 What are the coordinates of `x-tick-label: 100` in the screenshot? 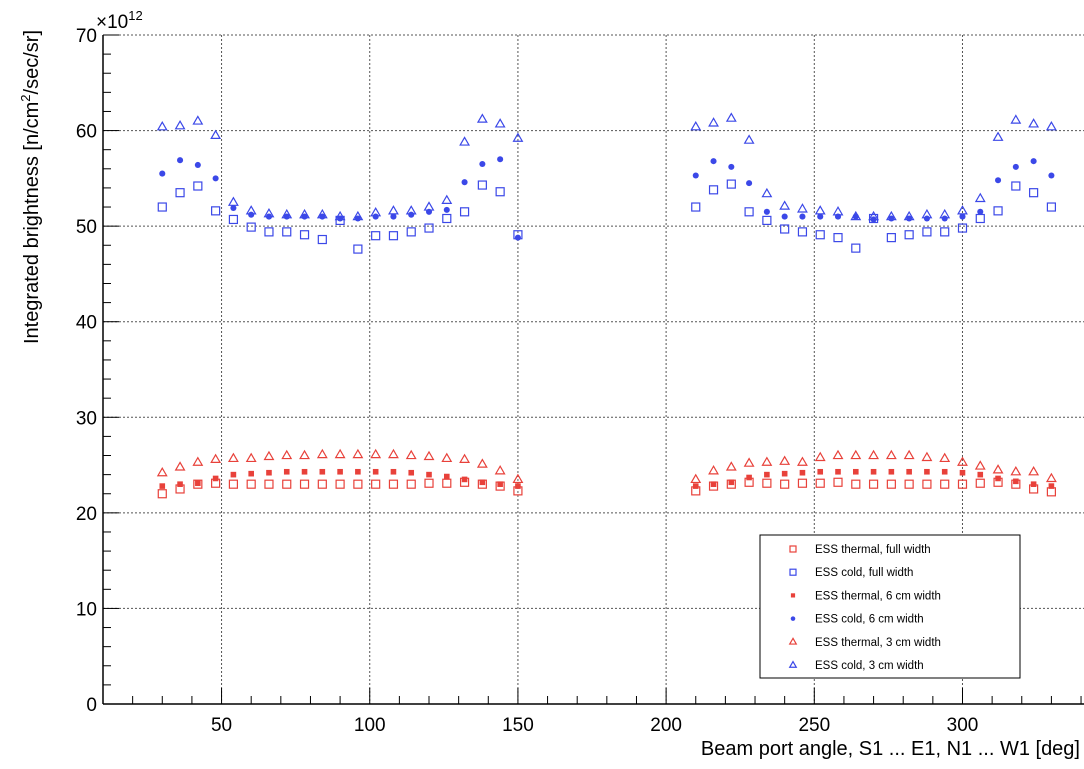 It's located at (370, 725).